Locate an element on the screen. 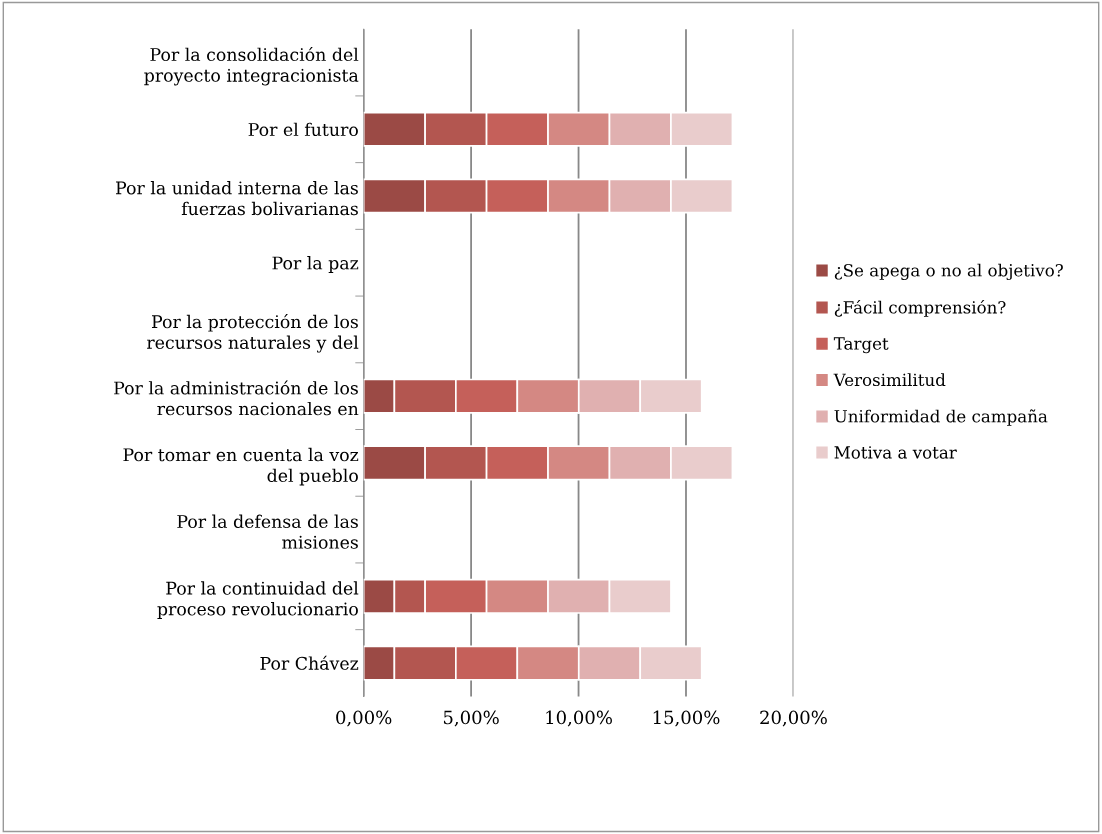 The width and height of the screenshot is (1102, 834). x-tick-label: 20,00% is located at coordinates (793, 718).